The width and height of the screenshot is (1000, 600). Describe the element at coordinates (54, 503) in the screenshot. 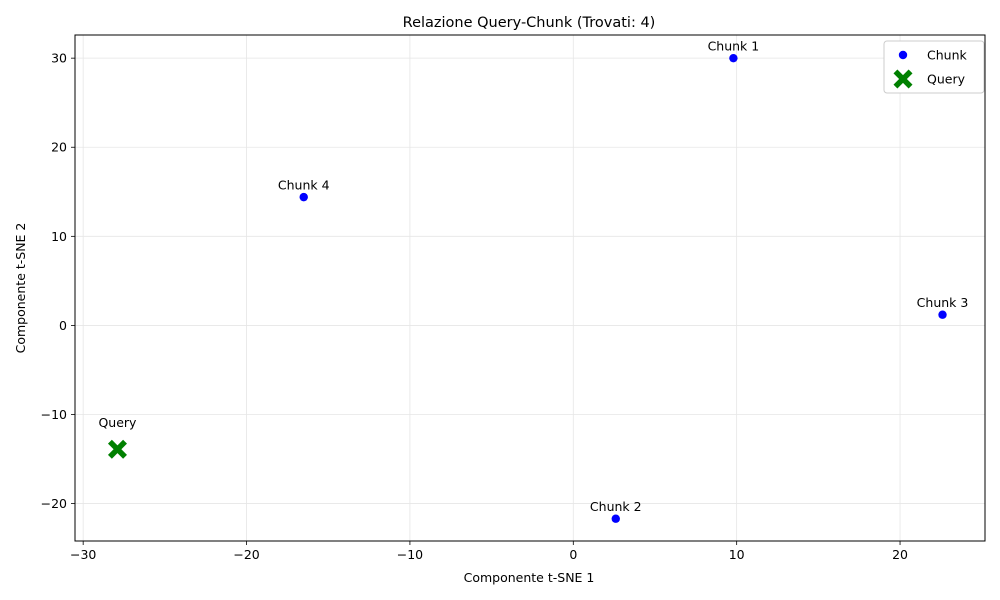

I see `y-tick-label: −20` at that location.